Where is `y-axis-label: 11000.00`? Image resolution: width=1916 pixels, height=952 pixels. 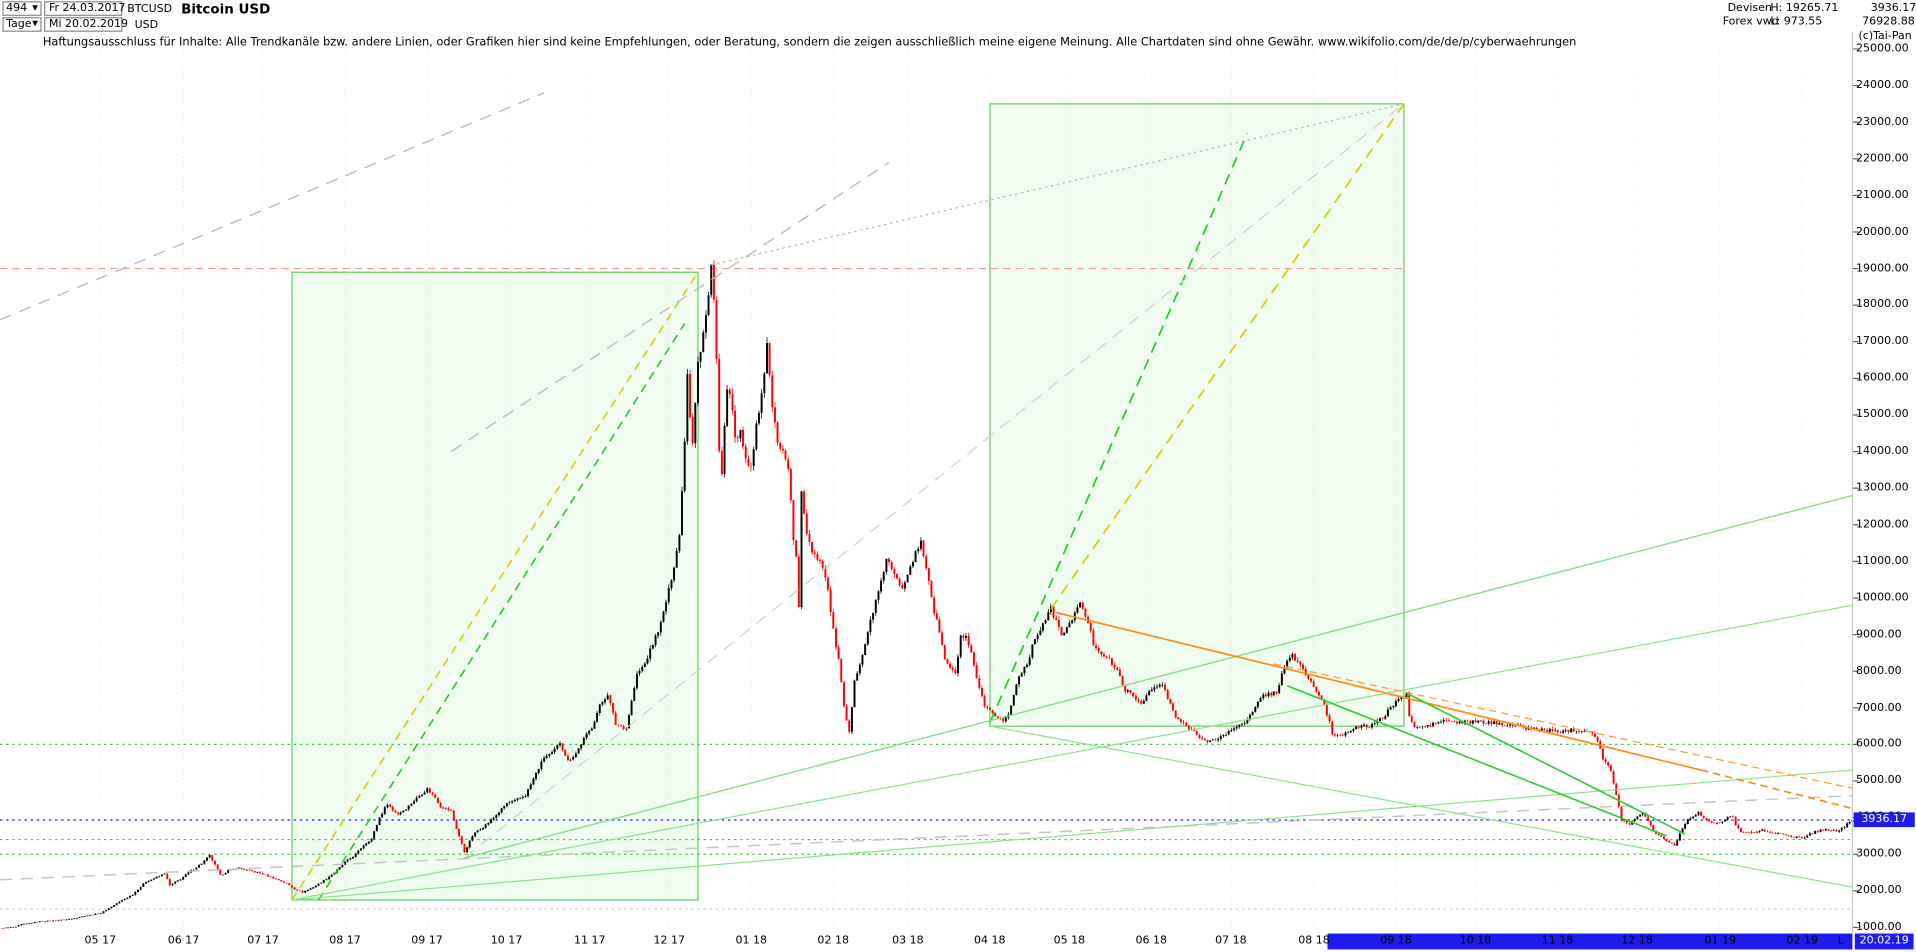
y-axis-label: 11000.00 is located at coordinates (1882, 561).